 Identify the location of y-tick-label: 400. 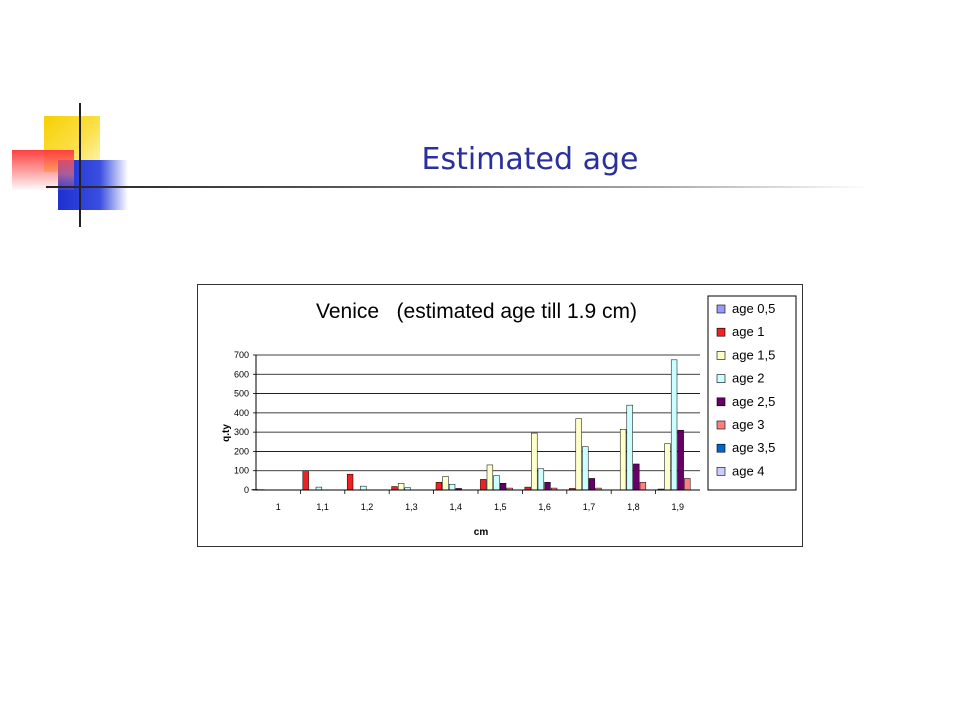
(241, 413).